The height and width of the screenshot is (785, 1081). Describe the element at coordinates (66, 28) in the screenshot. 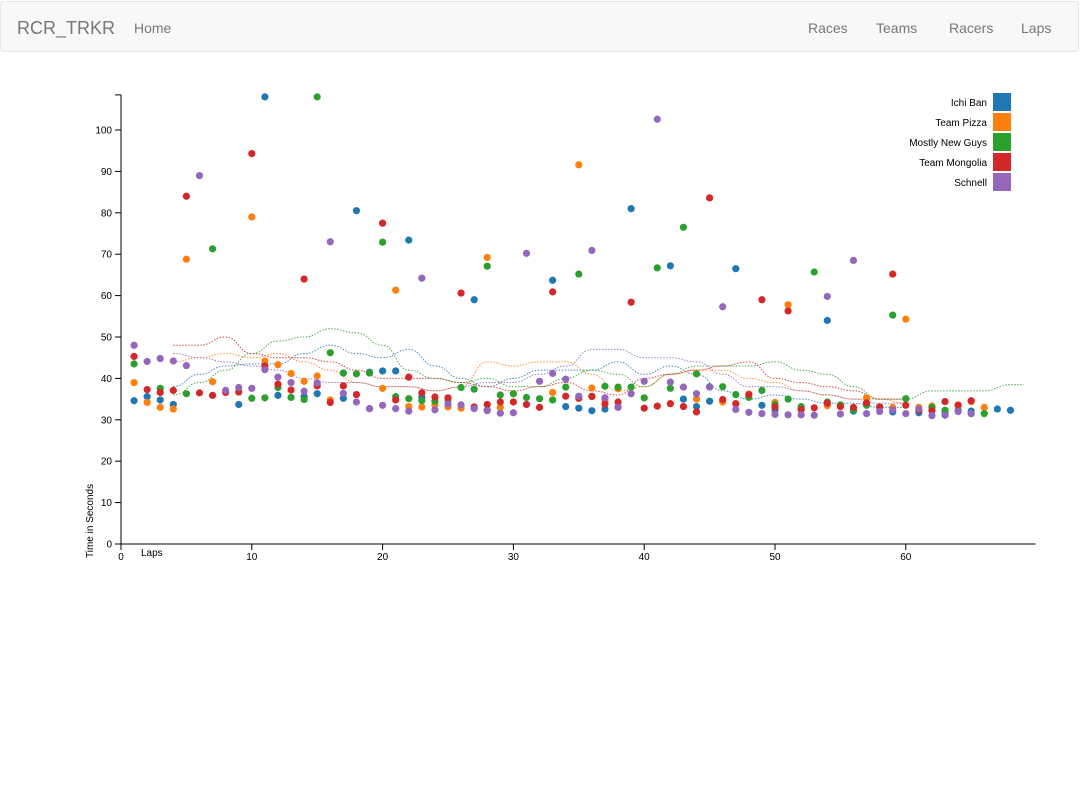

I see `brand-link: RCR_TRKR` at that location.